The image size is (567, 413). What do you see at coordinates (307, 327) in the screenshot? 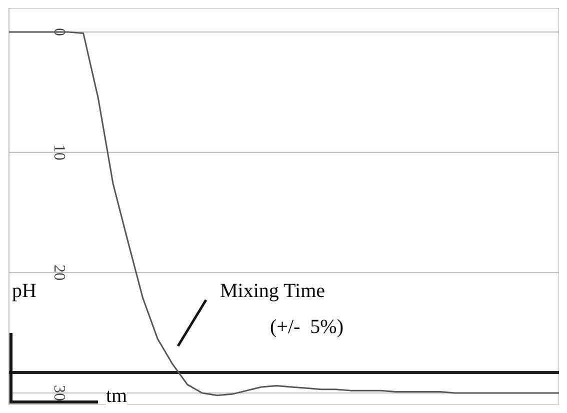
I see `annotation: (+/- 5%)` at bounding box center [307, 327].